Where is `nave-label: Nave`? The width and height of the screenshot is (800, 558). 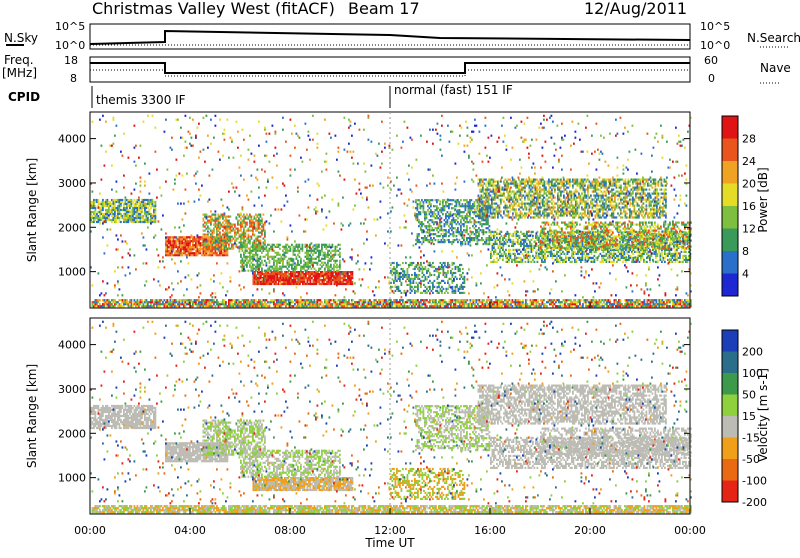
nave-label: Nave is located at coordinates (775, 68).